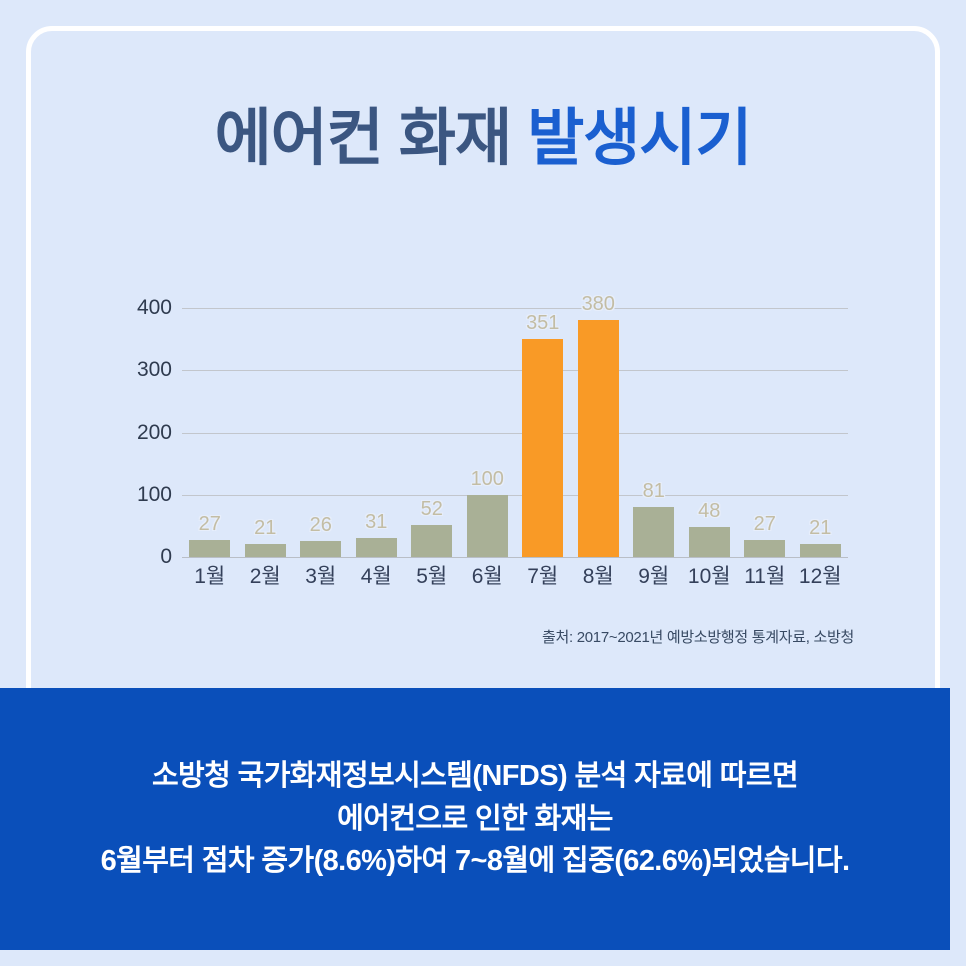  I want to click on x-tick-label-2월: 2월, so click(265, 576).